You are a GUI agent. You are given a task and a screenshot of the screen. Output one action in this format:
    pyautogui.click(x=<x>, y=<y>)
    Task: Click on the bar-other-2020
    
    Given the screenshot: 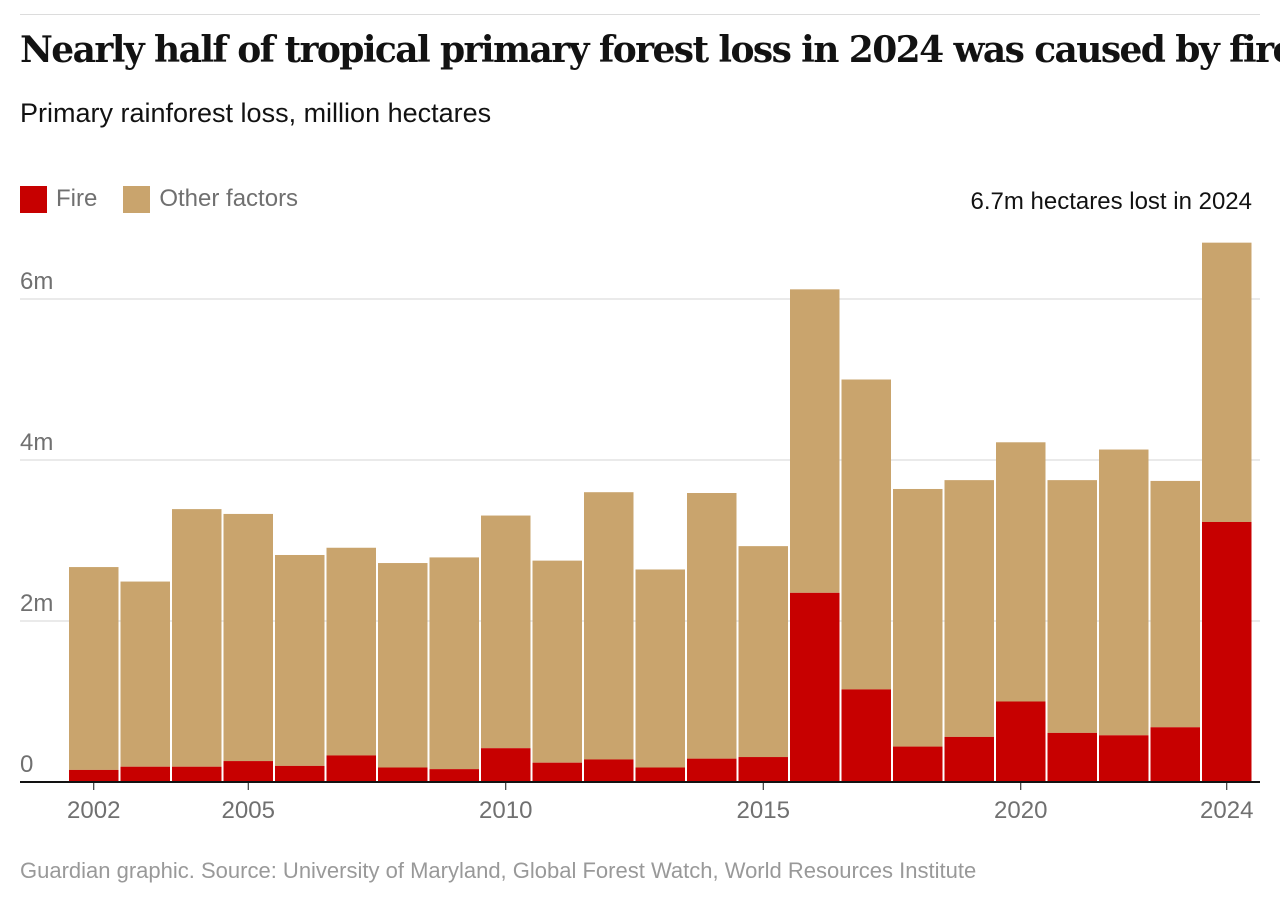 What is the action you would take?
    pyautogui.click(x=1021, y=572)
    